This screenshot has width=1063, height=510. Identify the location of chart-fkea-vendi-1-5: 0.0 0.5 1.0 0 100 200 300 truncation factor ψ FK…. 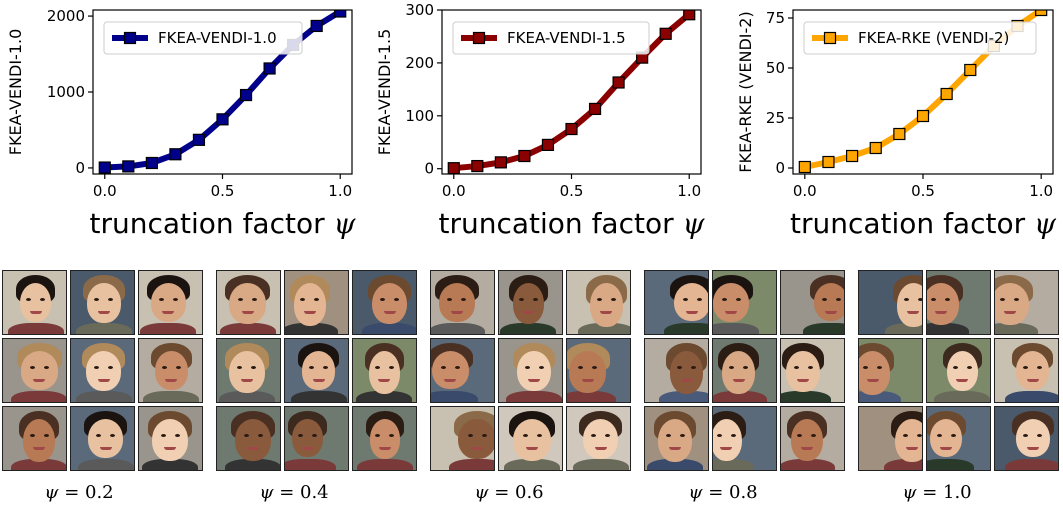
(540, 120).